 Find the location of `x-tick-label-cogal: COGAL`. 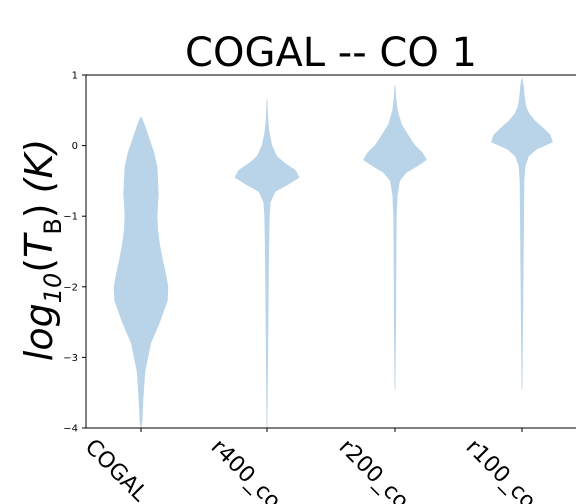

x-tick-label-cogal: COGAL is located at coordinates (116, 469).